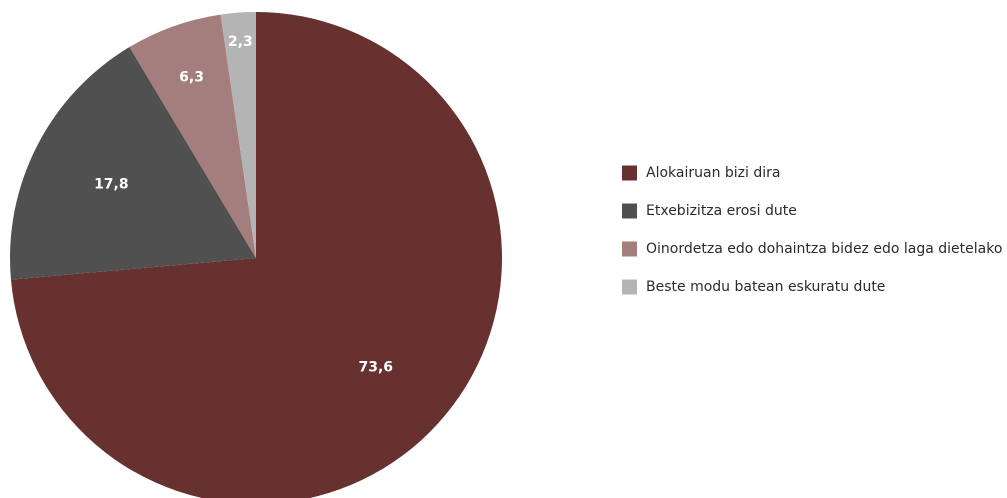  Describe the element at coordinates (721, 211) in the screenshot. I see `legend-label: Etxebizitza erosi dute` at that location.